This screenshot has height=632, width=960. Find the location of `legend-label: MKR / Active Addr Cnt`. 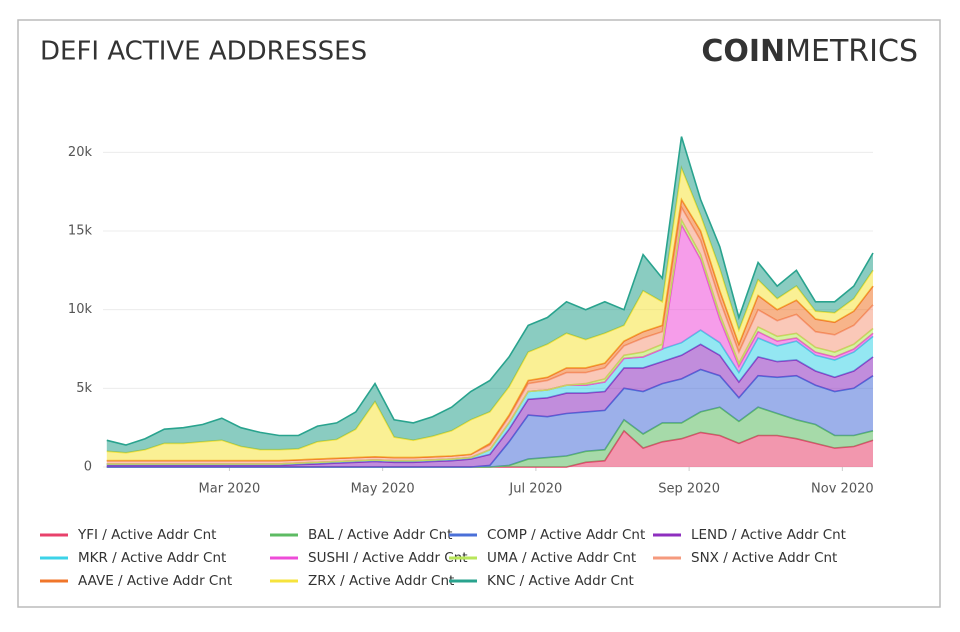

legend-label: MKR / Active Addr Cnt is located at coordinates (152, 558).